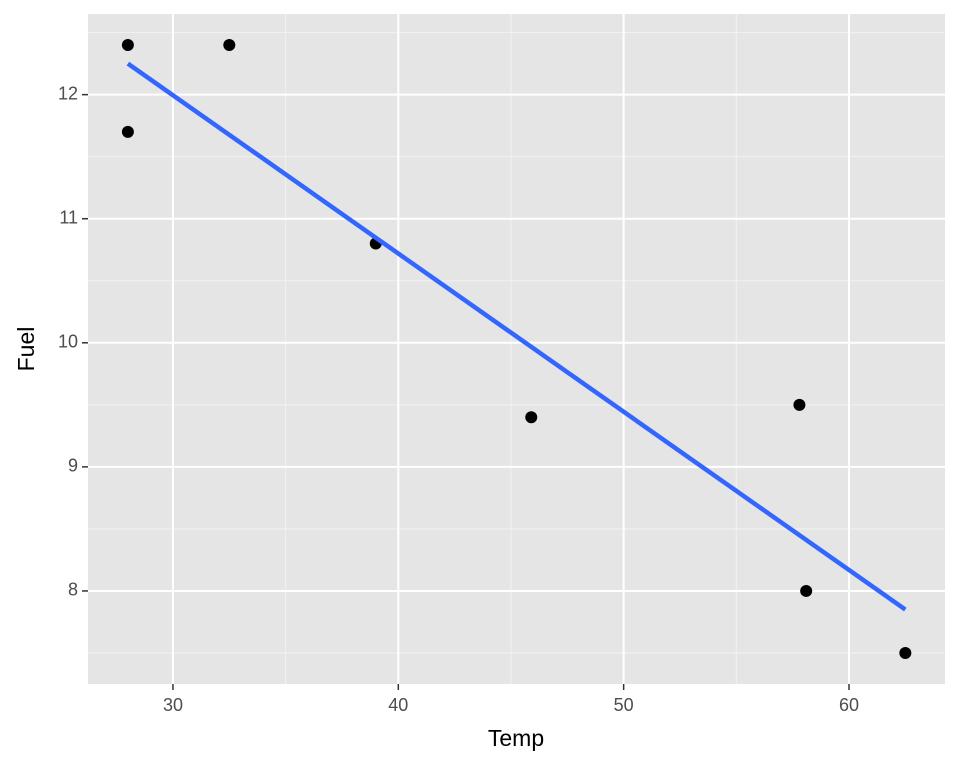  Describe the element at coordinates (73, 590) in the screenshot. I see `y-tick-label: 8` at that location.